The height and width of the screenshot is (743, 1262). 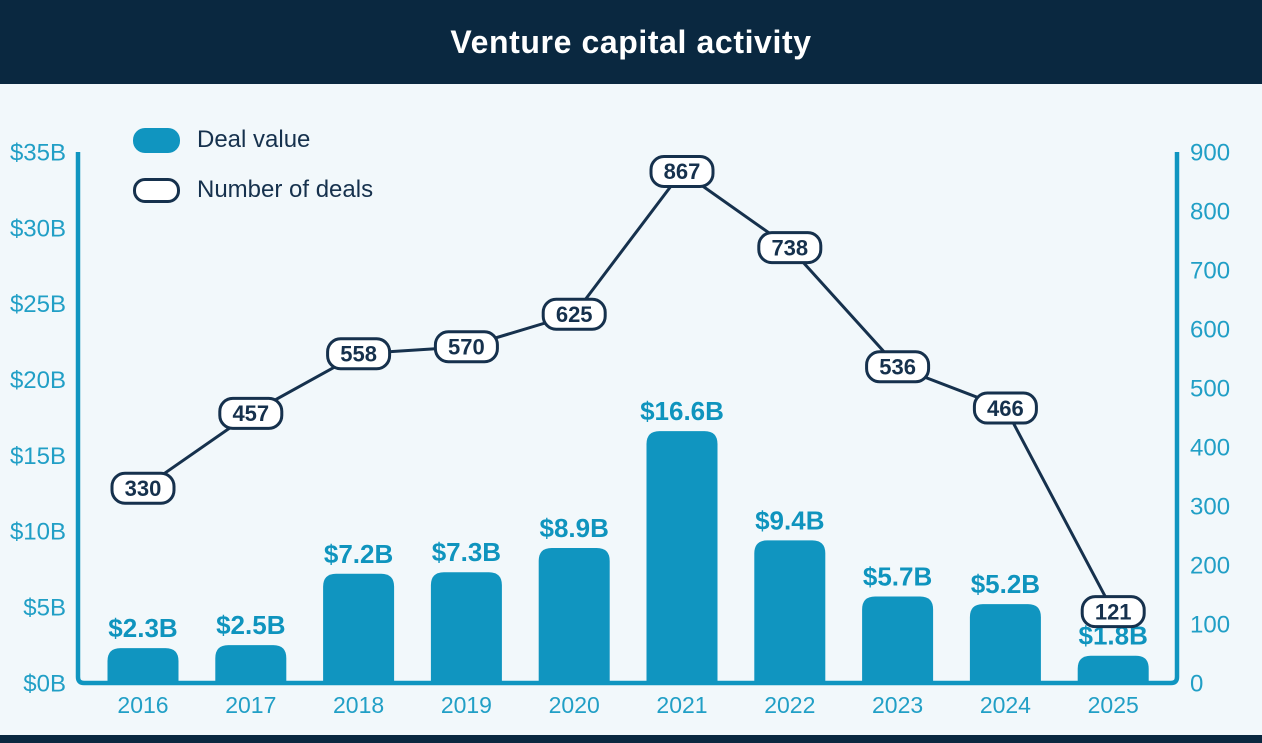 I want to click on left-axis-tick-3: $15B, so click(x=38, y=456).